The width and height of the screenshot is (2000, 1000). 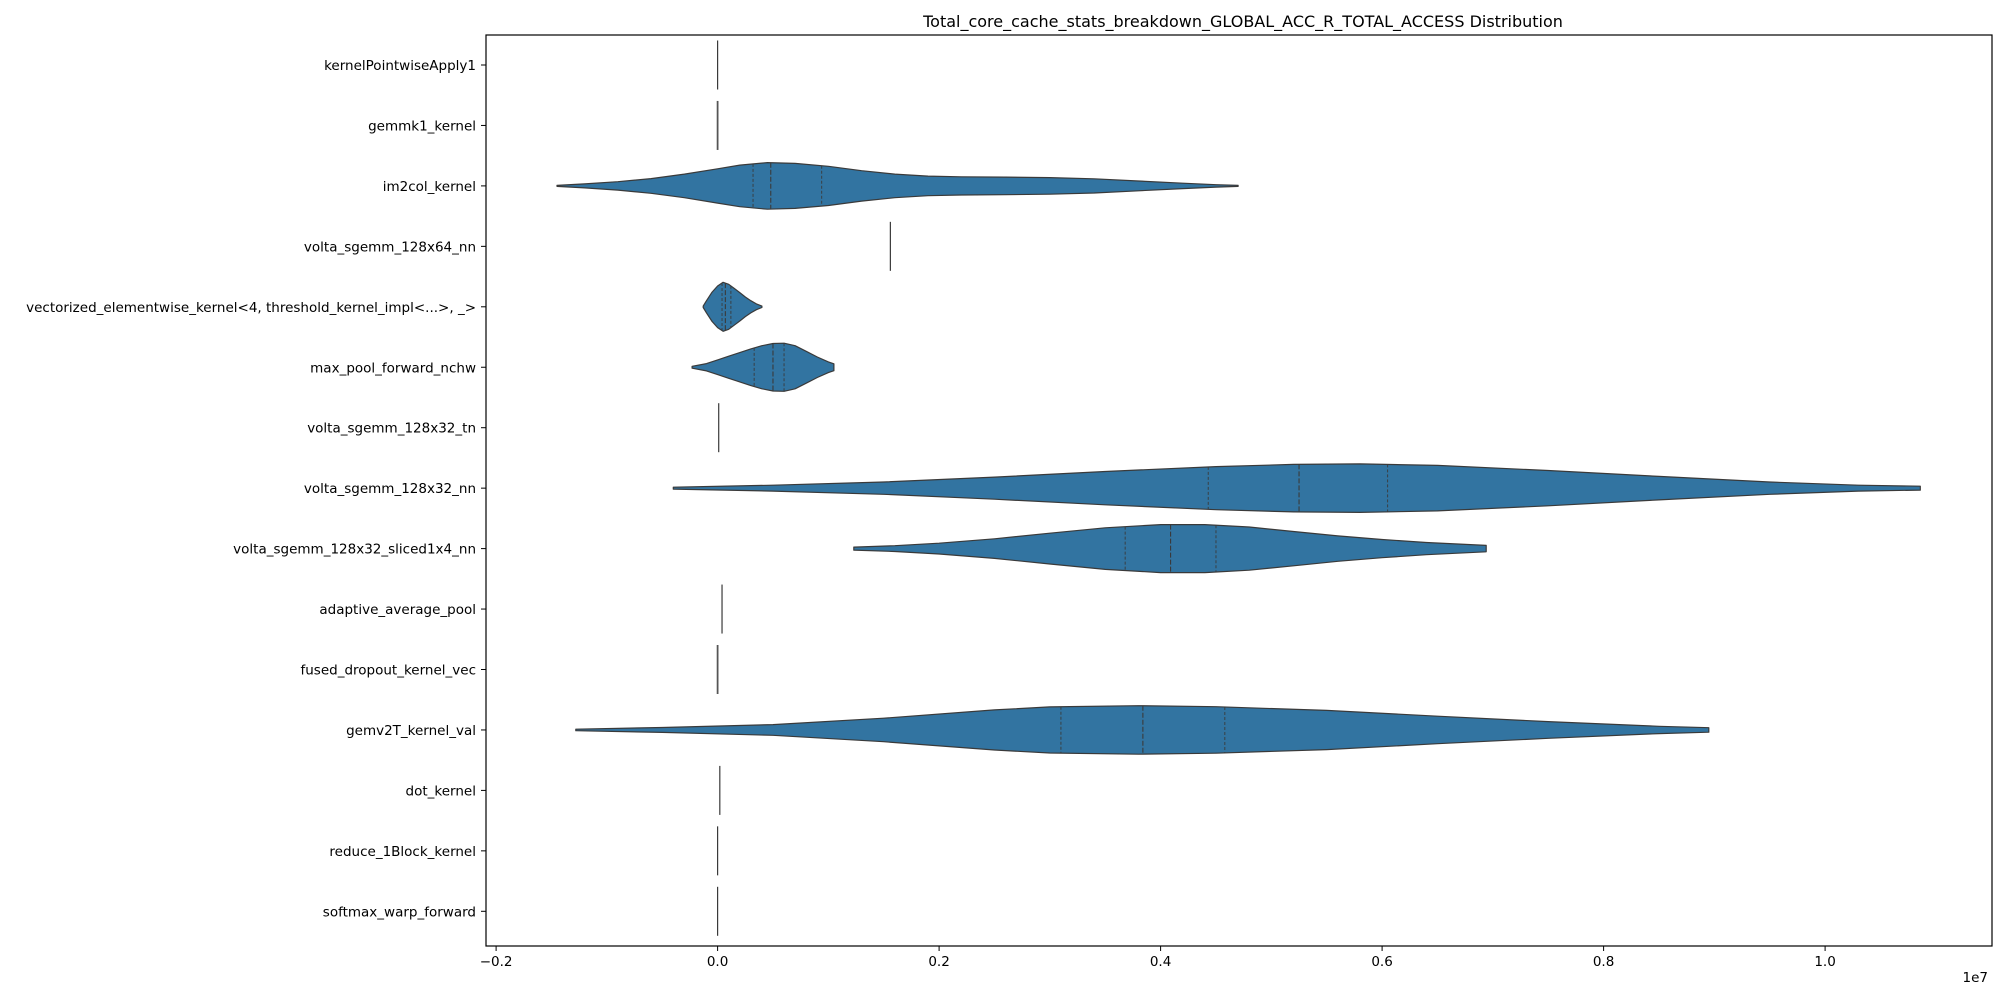 What do you see at coordinates (393, 368) in the screenshot?
I see `y-tick-label: max_pool_forward_nchw` at bounding box center [393, 368].